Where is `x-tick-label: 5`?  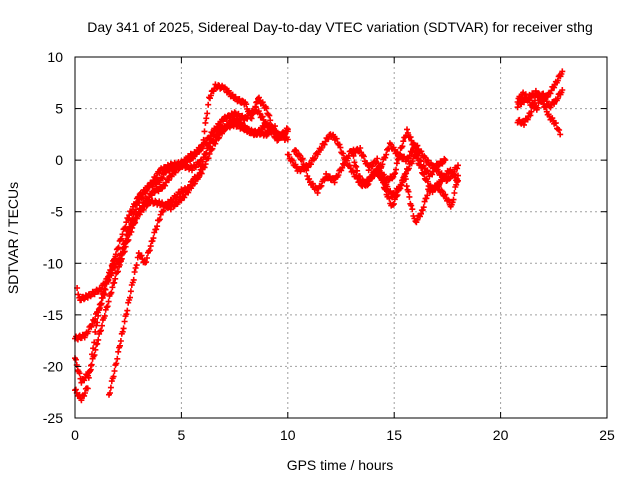
x-tick-label: 5 is located at coordinates (182, 435).